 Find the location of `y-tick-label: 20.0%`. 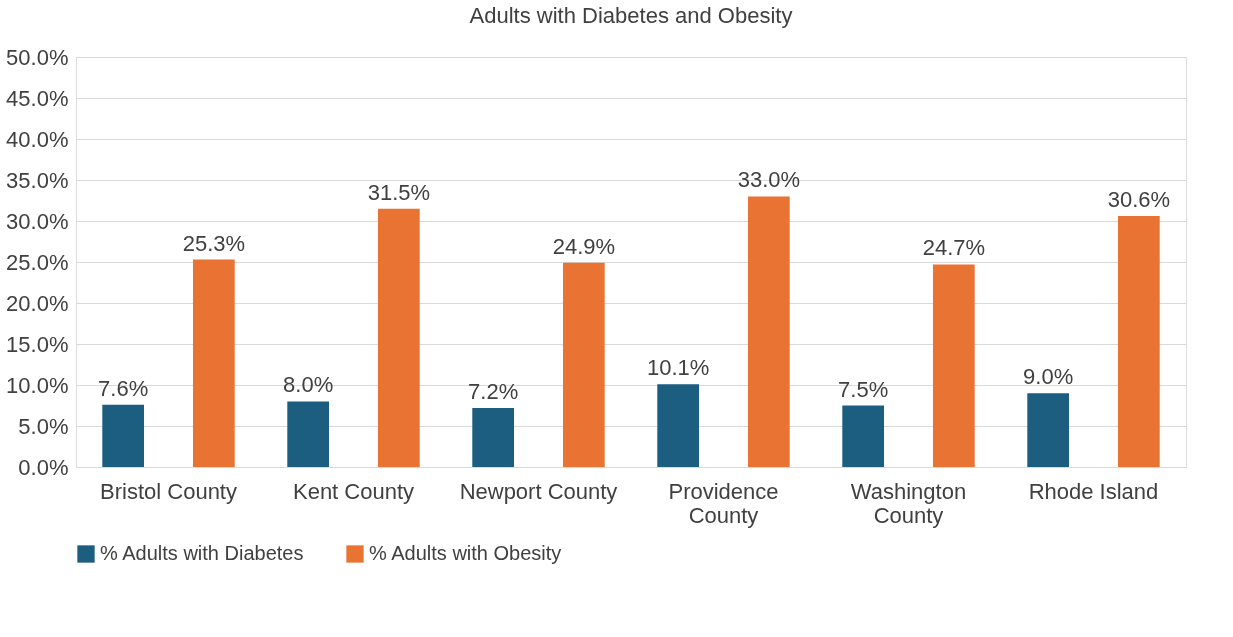

y-tick-label: 20.0% is located at coordinates (37, 303).